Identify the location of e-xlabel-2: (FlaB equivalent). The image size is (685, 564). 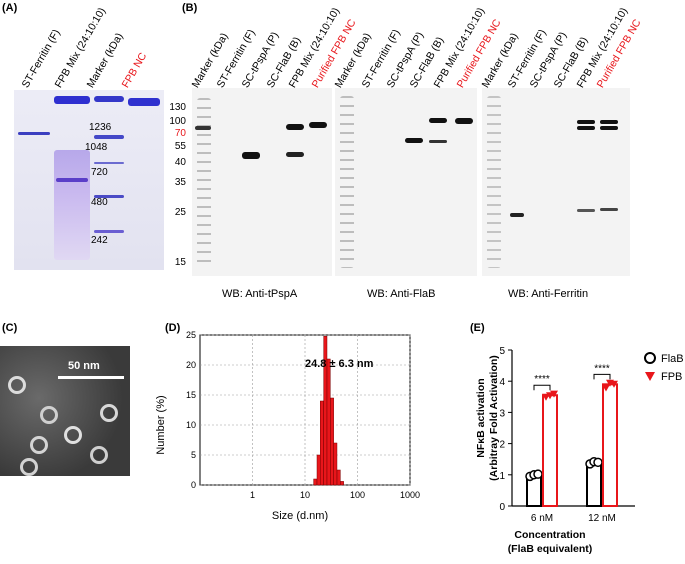
(550, 549).